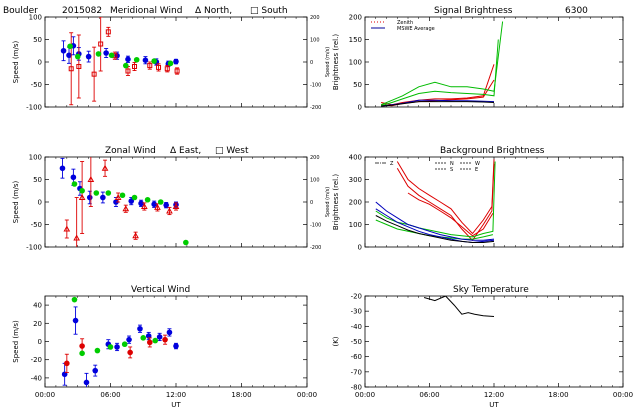 The height and width of the screenshot is (420, 640). Describe the element at coordinates (576, 11) in the screenshot. I see `chart-title-part: 6300` at that location.